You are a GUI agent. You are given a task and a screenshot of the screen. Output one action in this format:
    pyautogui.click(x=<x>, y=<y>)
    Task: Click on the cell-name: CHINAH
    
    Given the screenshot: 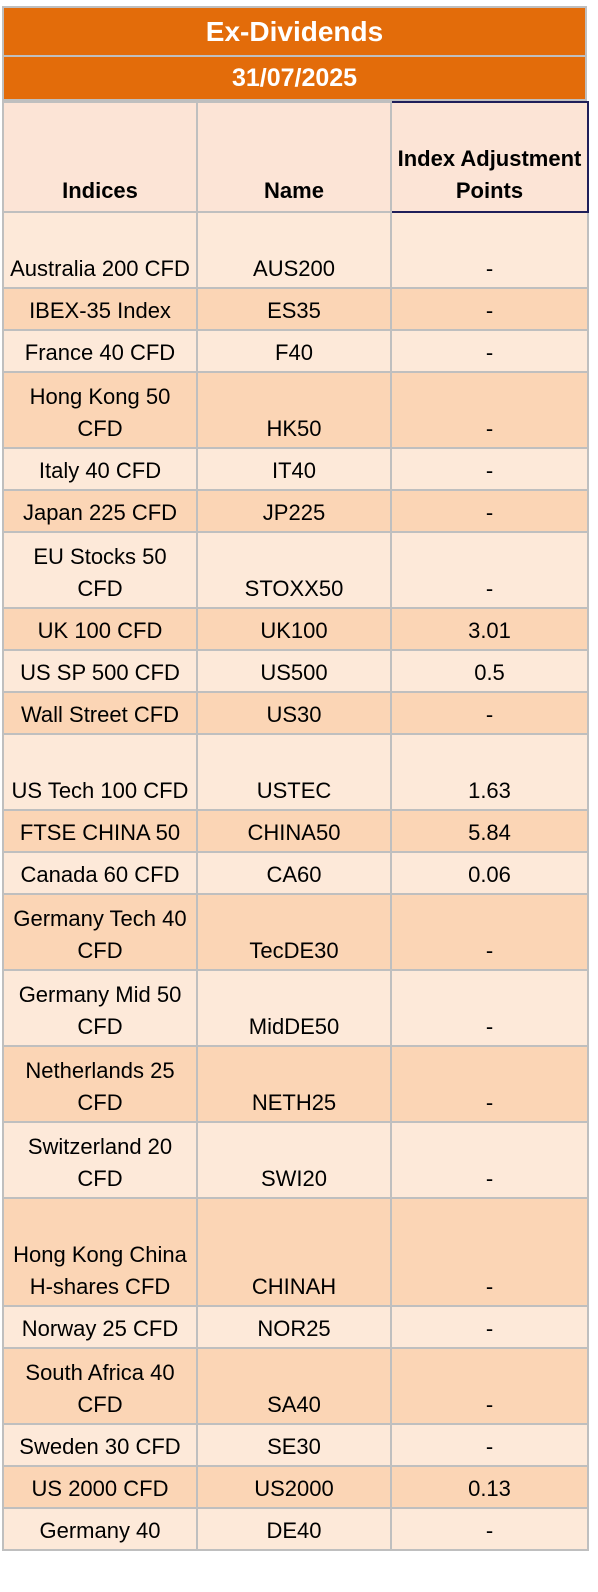 What is the action you would take?
    pyautogui.click(x=294, y=1252)
    